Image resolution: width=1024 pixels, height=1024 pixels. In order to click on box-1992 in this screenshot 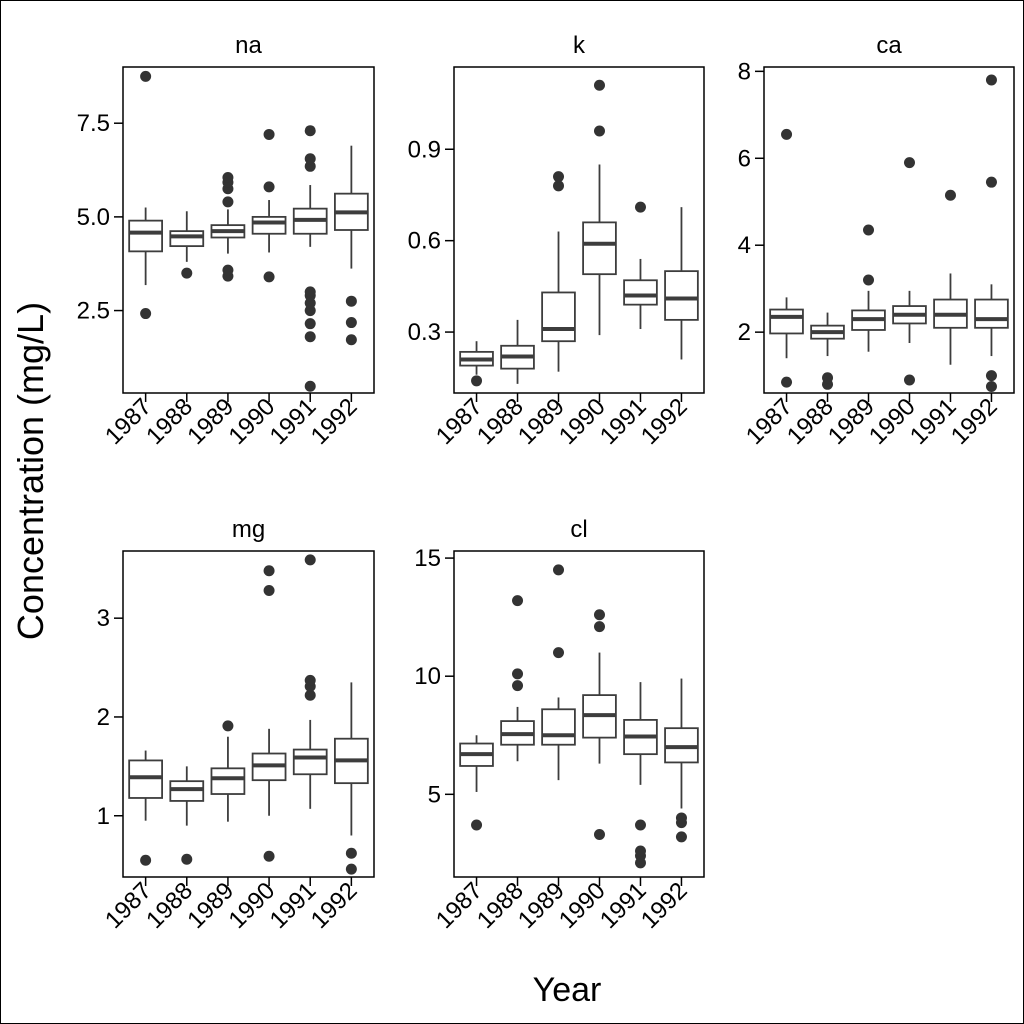, I will do `click(351, 245)`.